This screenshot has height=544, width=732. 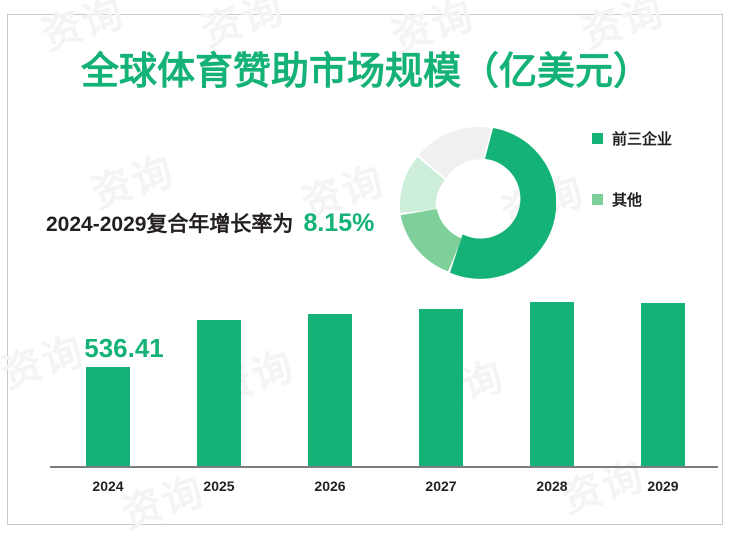 I want to click on bar-2024, so click(x=108, y=416).